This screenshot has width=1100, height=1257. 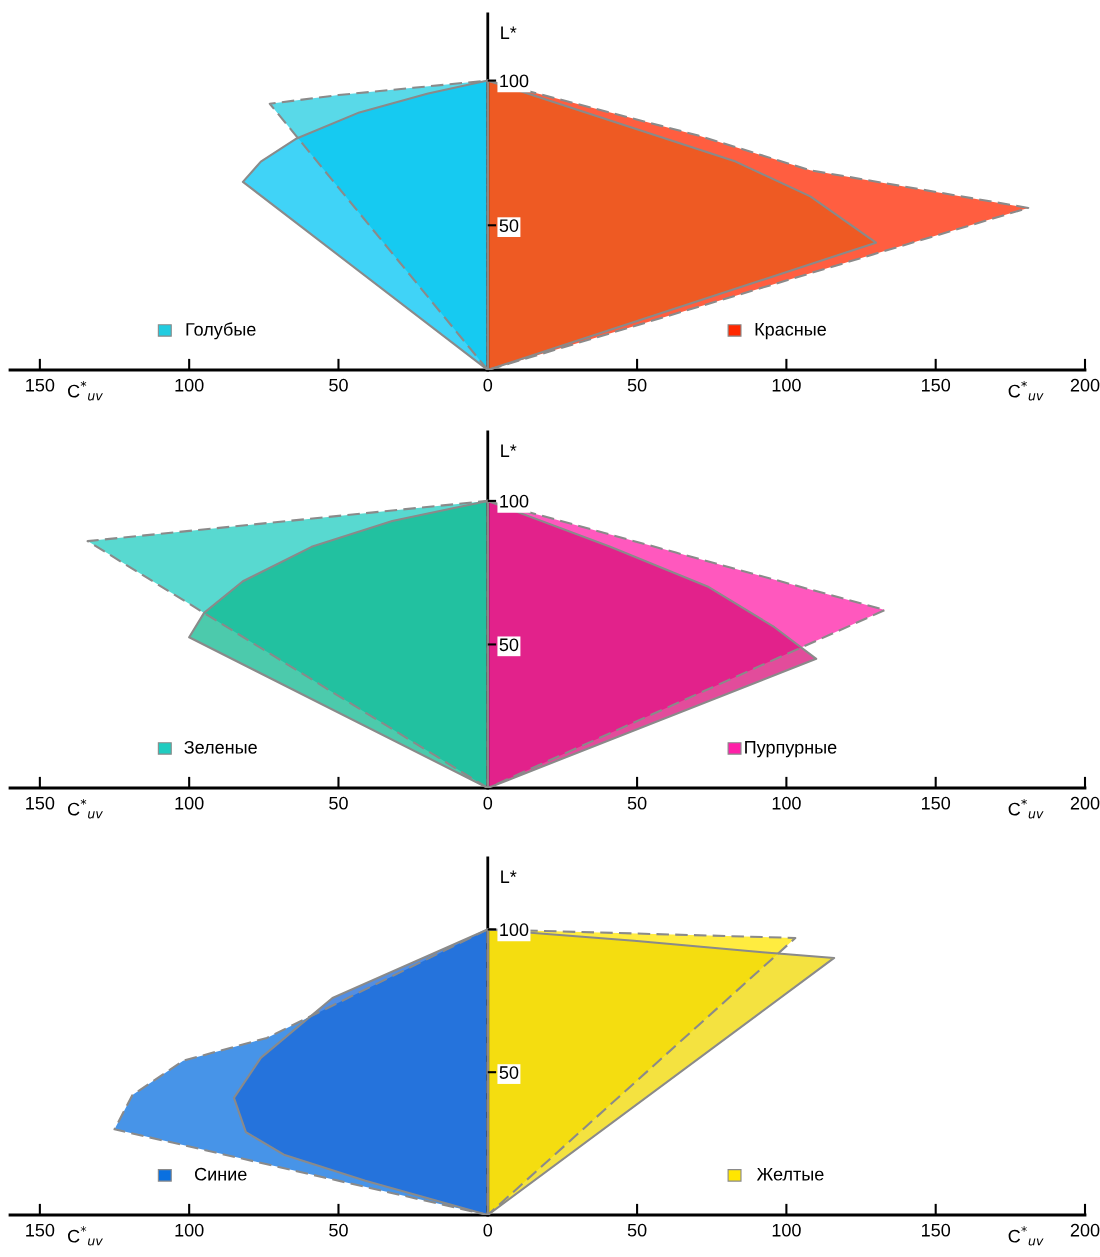 What do you see at coordinates (790, 331) in the screenshot?
I see `legend-label: Красные` at bounding box center [790, 331].